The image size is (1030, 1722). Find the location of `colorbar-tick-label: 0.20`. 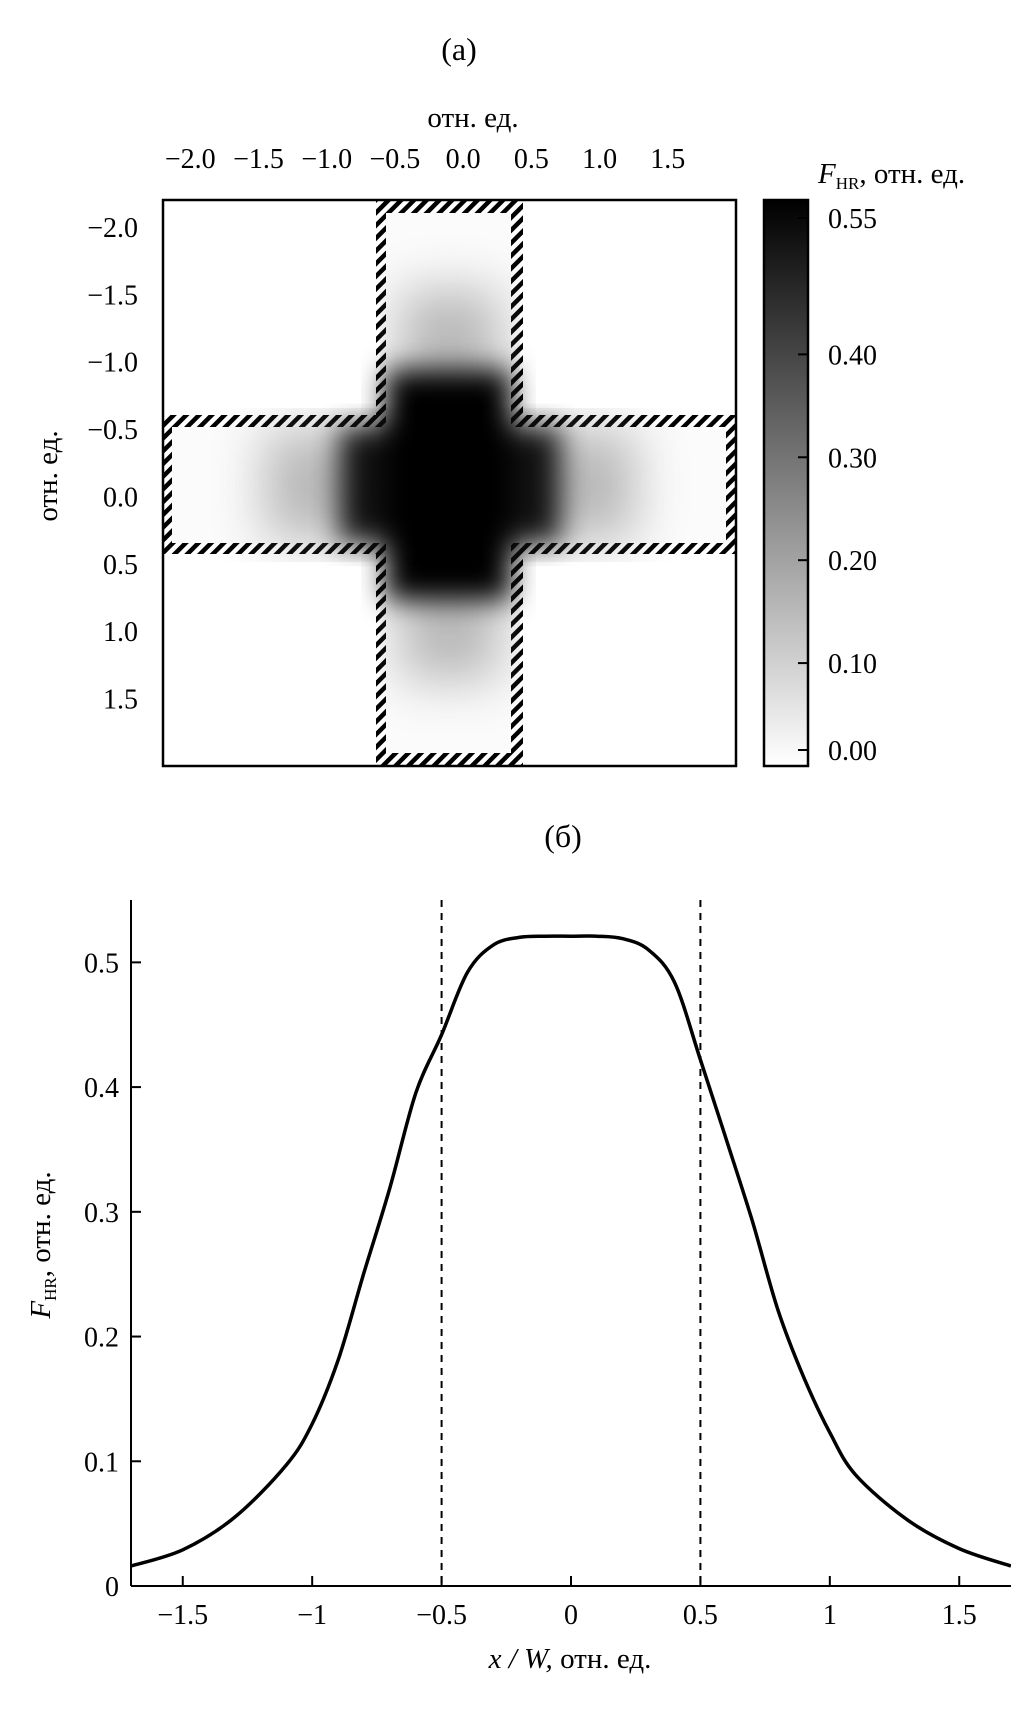

colorbar-tick-label: 0.20 is located at coordinates (852, 561).